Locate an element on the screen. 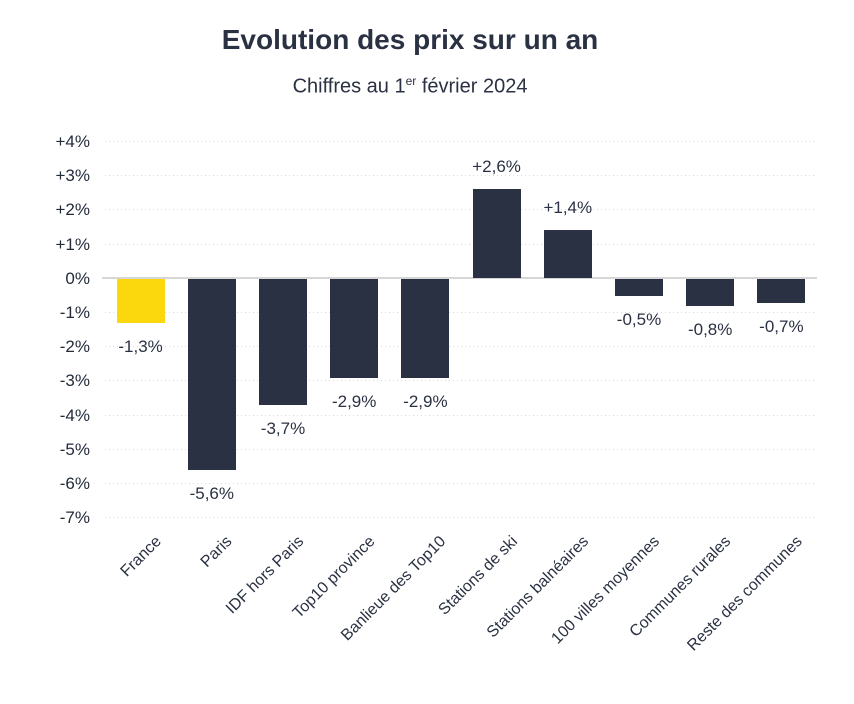 The height and width of the screenshot is (704, 854). bar-top10-province is located at coordinates (354, 328).